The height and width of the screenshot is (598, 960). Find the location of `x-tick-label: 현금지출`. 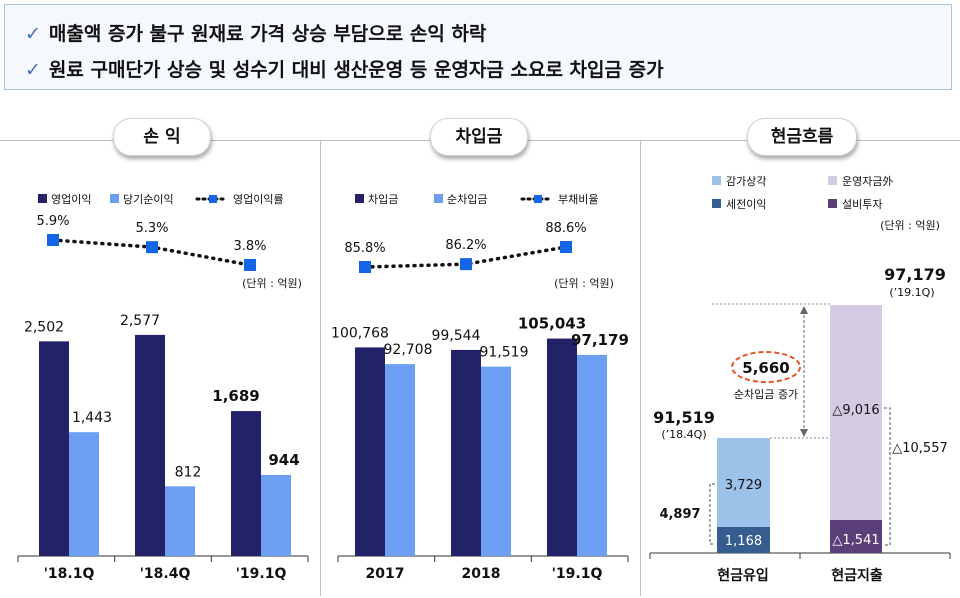

x-tick-label: 현금지출 is located at coordinates (857, 575).